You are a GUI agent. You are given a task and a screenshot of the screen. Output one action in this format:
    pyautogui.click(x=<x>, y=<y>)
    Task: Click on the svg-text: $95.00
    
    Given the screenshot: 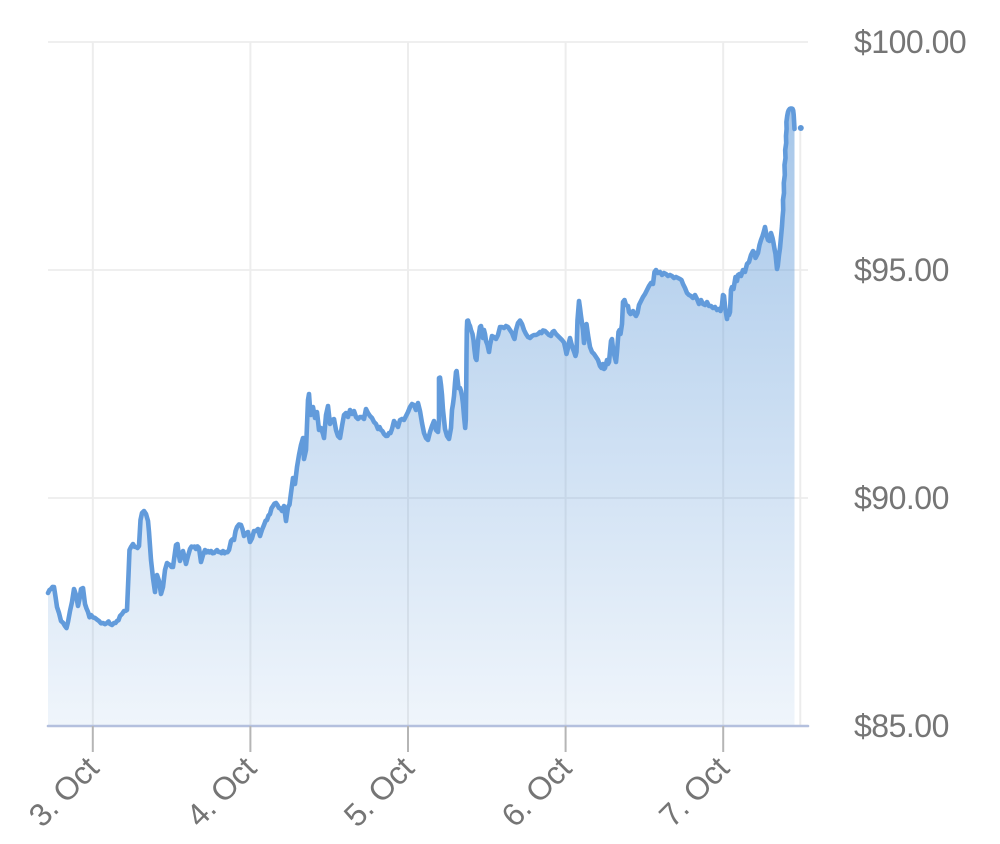 What is the action you would take?
    pyautogui.click(x=901, y=270)
    